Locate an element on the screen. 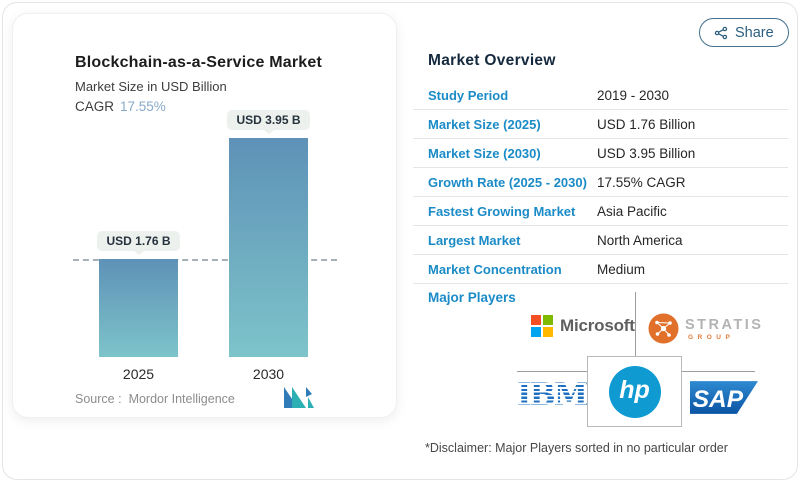 This screenshot has width=800, height=482. cagr-value: 17.55% is located at coordinates (143, 106).